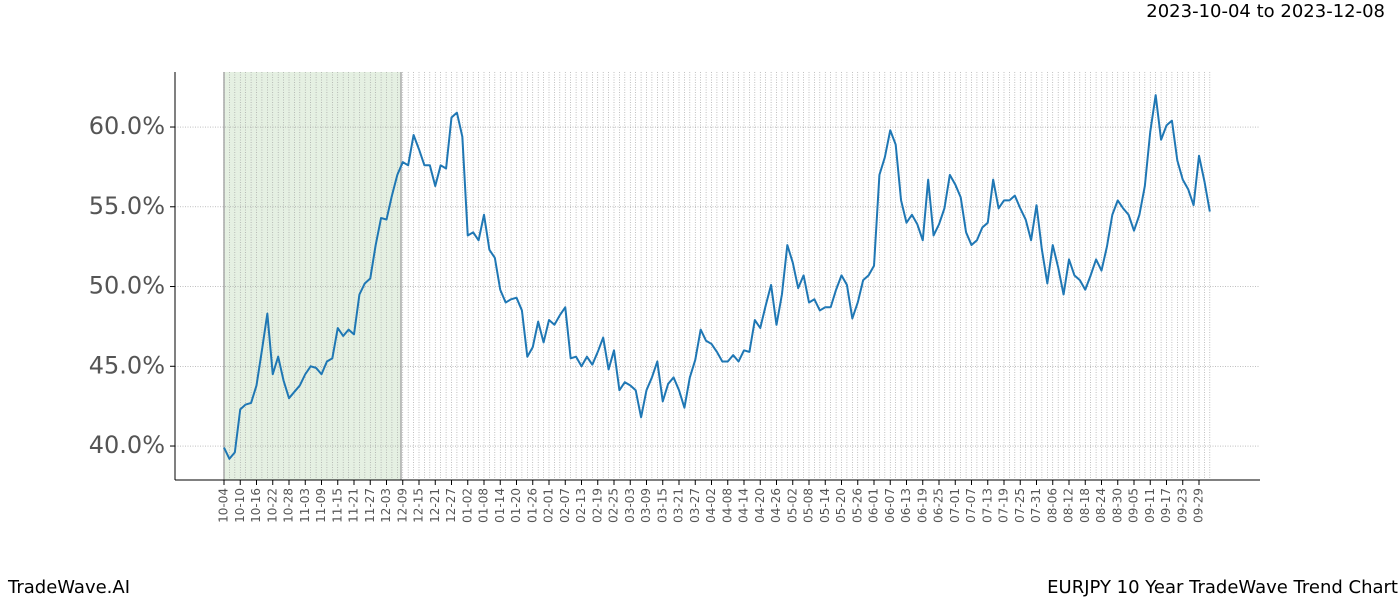  Describe the element at coordinates (792, 505) in the screenshot. I see `x-tick-label: 05-02` at that location.